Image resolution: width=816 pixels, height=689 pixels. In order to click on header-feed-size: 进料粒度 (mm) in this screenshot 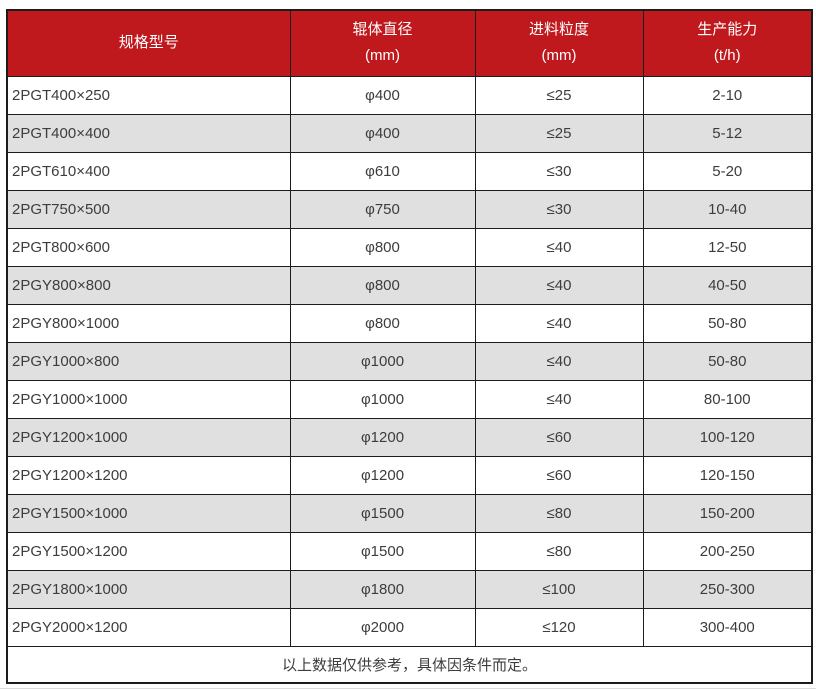, I will do `click(559, 43)`.